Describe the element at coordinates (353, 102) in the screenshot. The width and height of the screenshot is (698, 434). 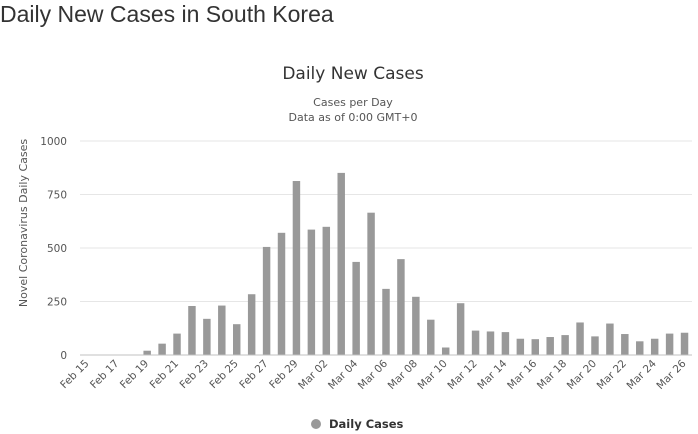
I see `chart-subtitle-line-1: Cases per Day` at that location.